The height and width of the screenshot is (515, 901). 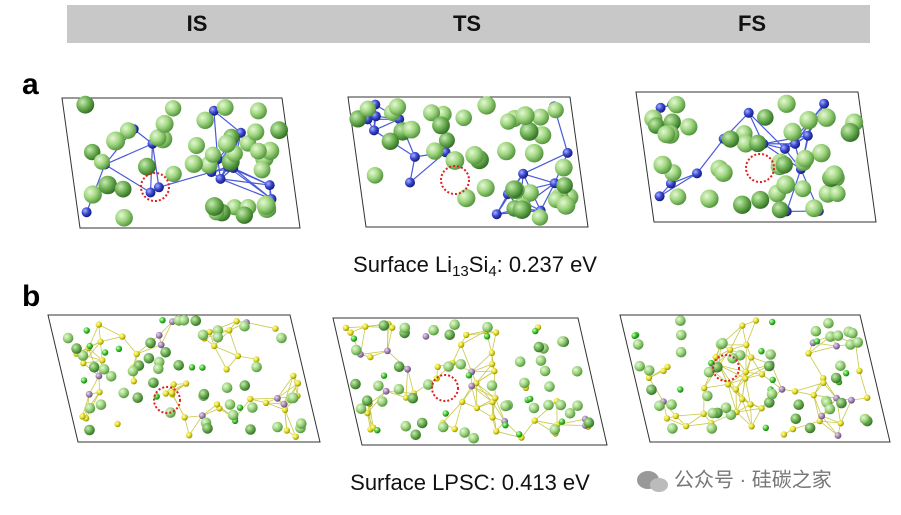 What do you see at coordinates (30, 84) in the screenshot?
I see `panel-label: a` at bounding box center [30, 84].